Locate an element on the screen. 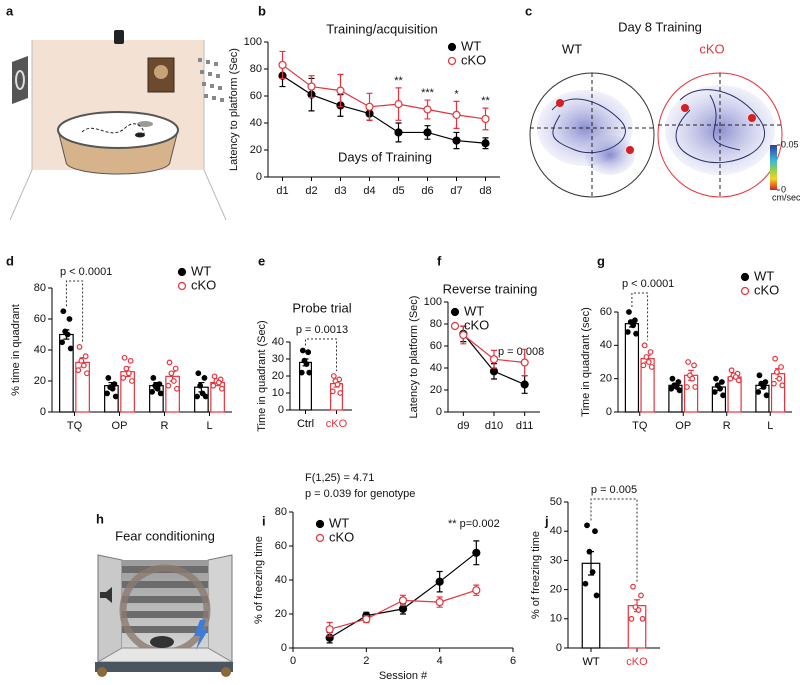 The height and width of the screenshot is (685, 800). y-axis-label: Latency to platform (Sec) is located at coordinates (414, 357).